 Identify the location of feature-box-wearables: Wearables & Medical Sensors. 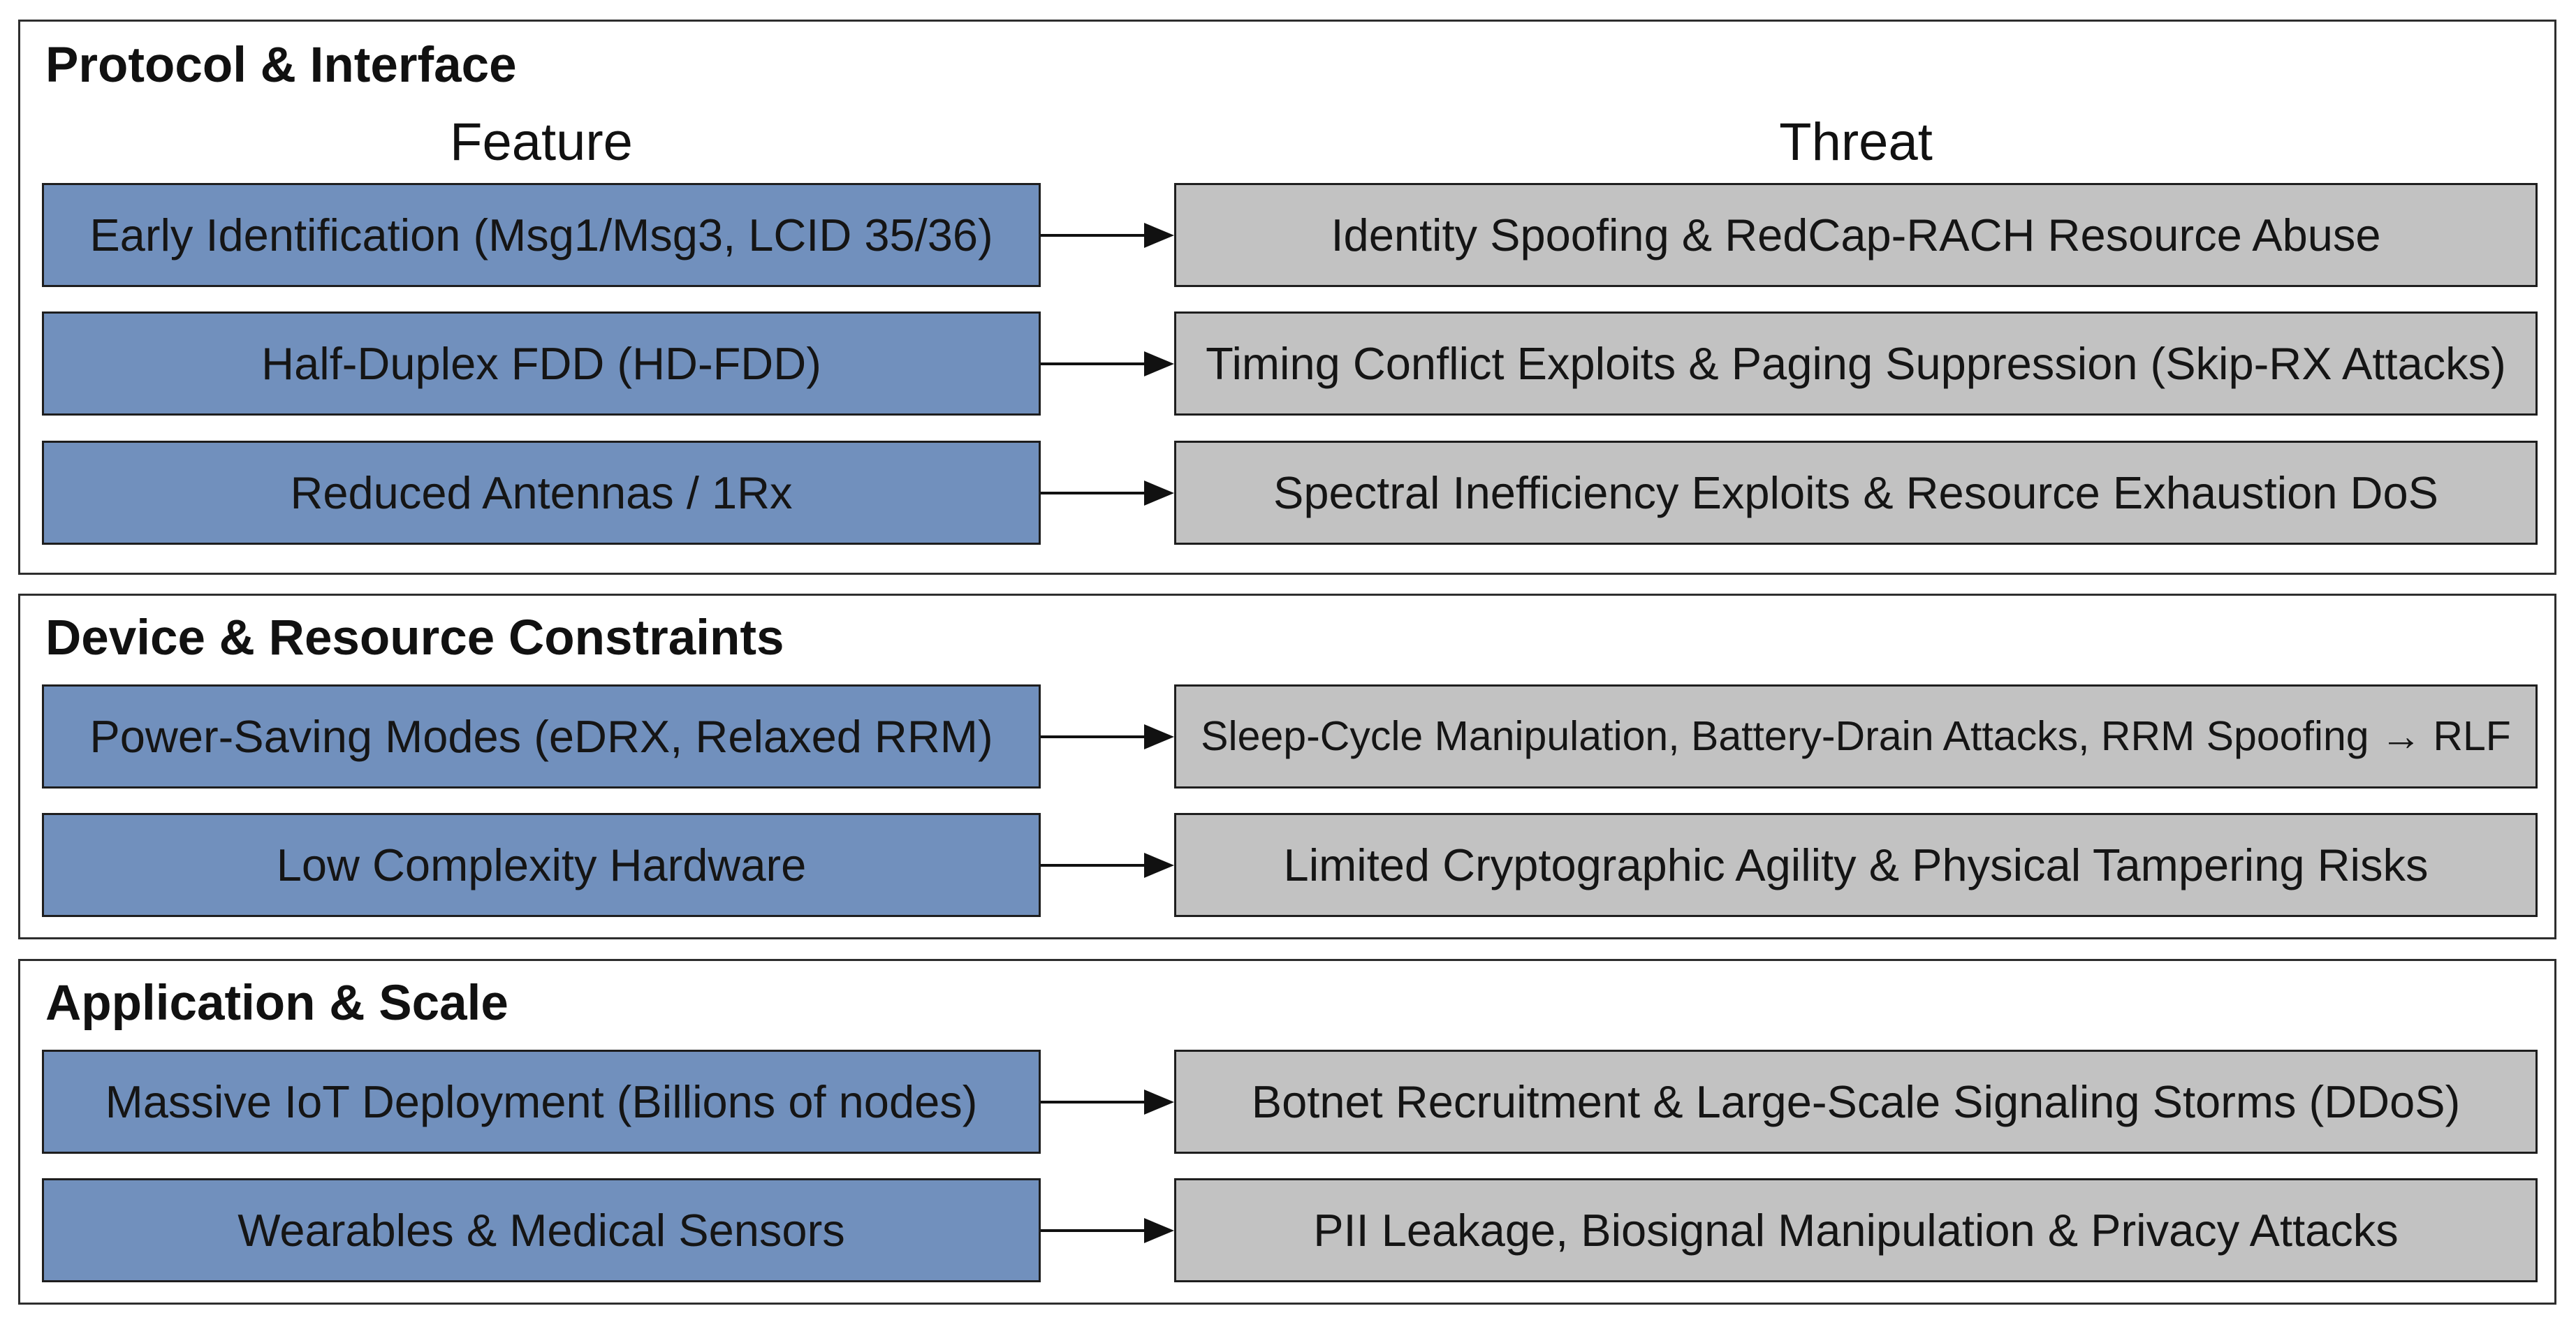
(541, 1230).